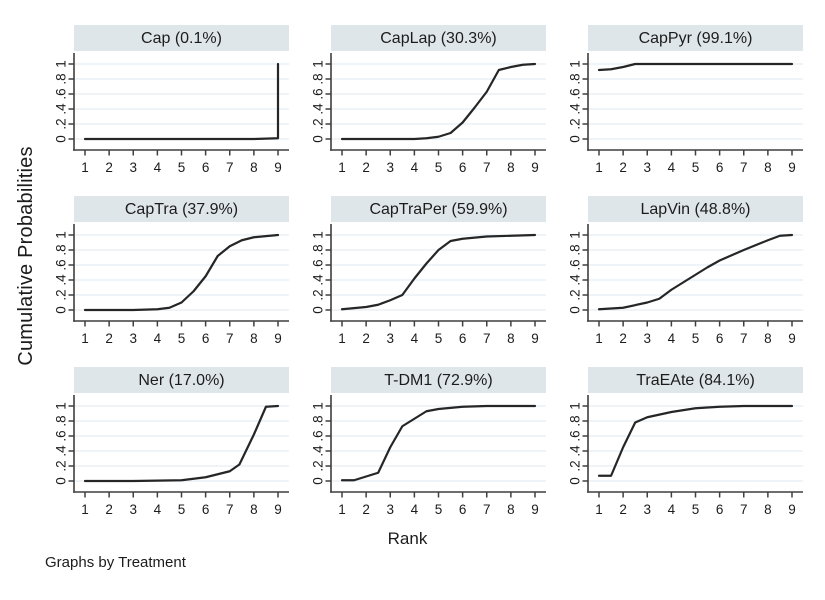  I want to click on panel-title: CapPyr (99.1%), so click(695, 38).